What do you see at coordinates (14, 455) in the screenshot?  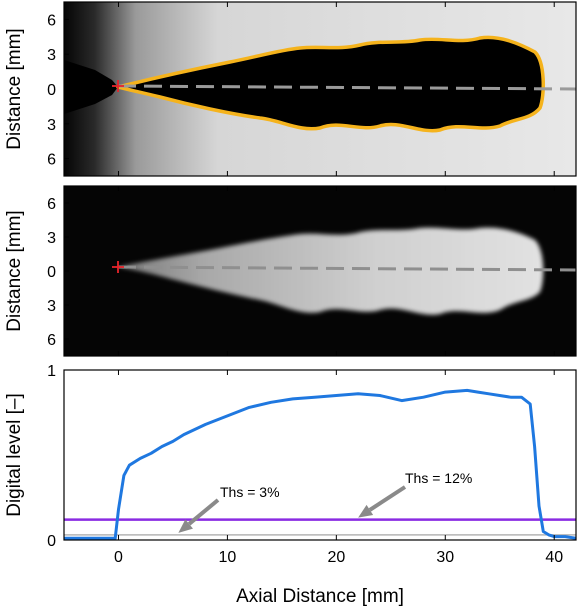 I see `bottom-y-axis-label: Digital level [–]` at bounding box center [14, 455].